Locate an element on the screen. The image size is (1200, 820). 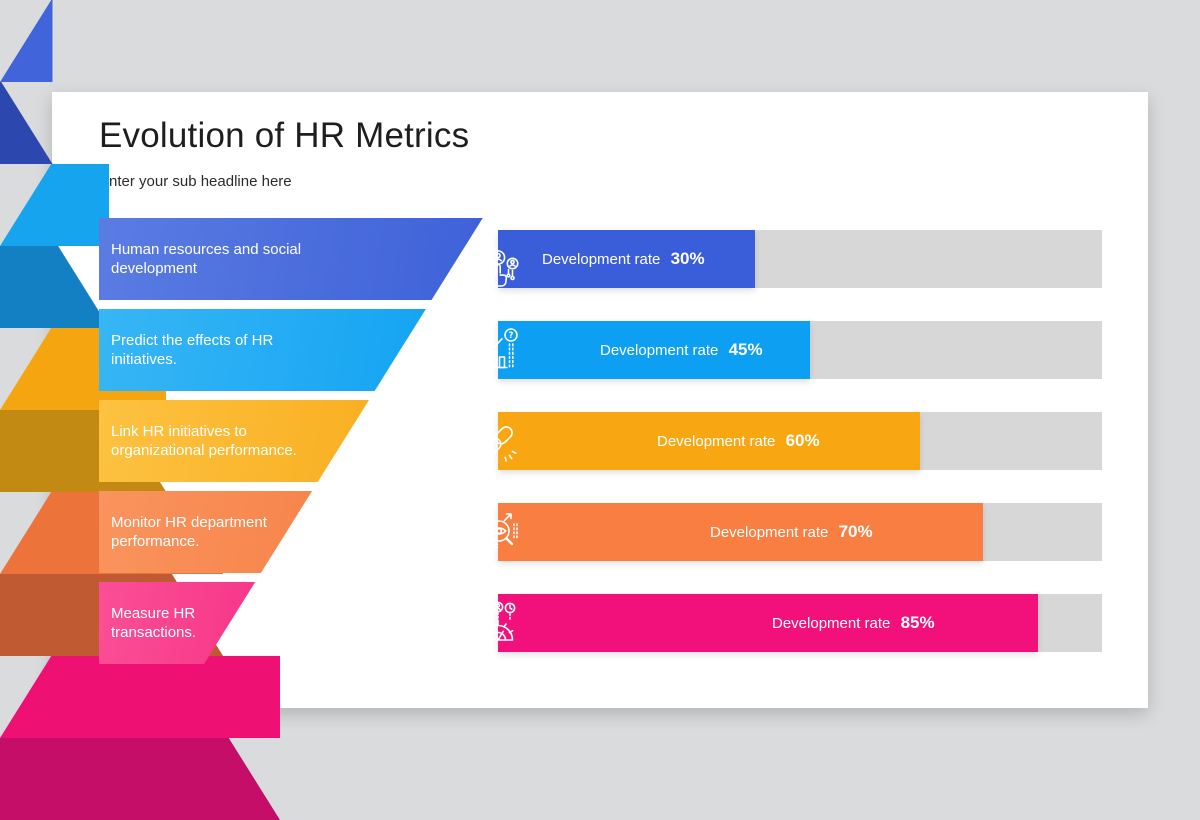
rate-value: 30% is located at coordinates (687, 258).